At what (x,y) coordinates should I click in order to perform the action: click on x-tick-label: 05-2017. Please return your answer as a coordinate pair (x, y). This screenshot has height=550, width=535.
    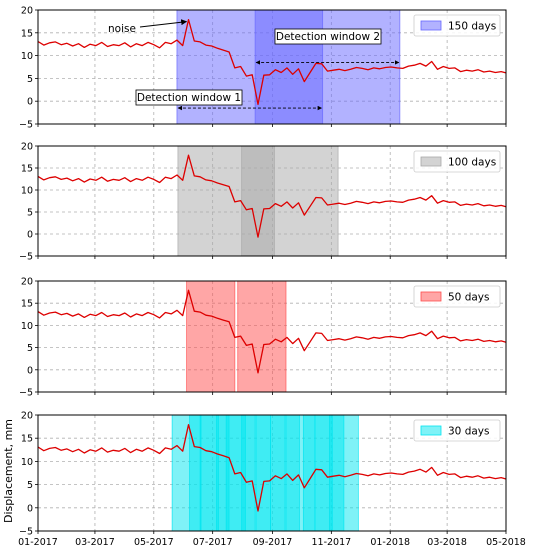
    Looking at the image, I should click on (154, 542).